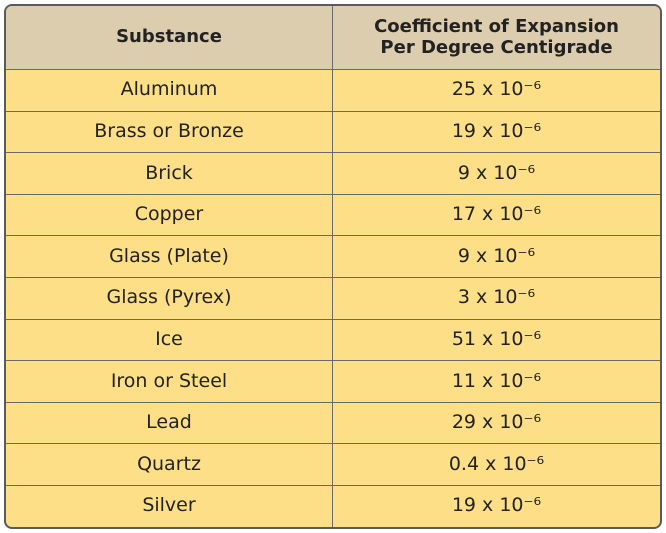 This screenshot has width=666, height=533. I want to click on header-cell: Substance, so click(169, 37).